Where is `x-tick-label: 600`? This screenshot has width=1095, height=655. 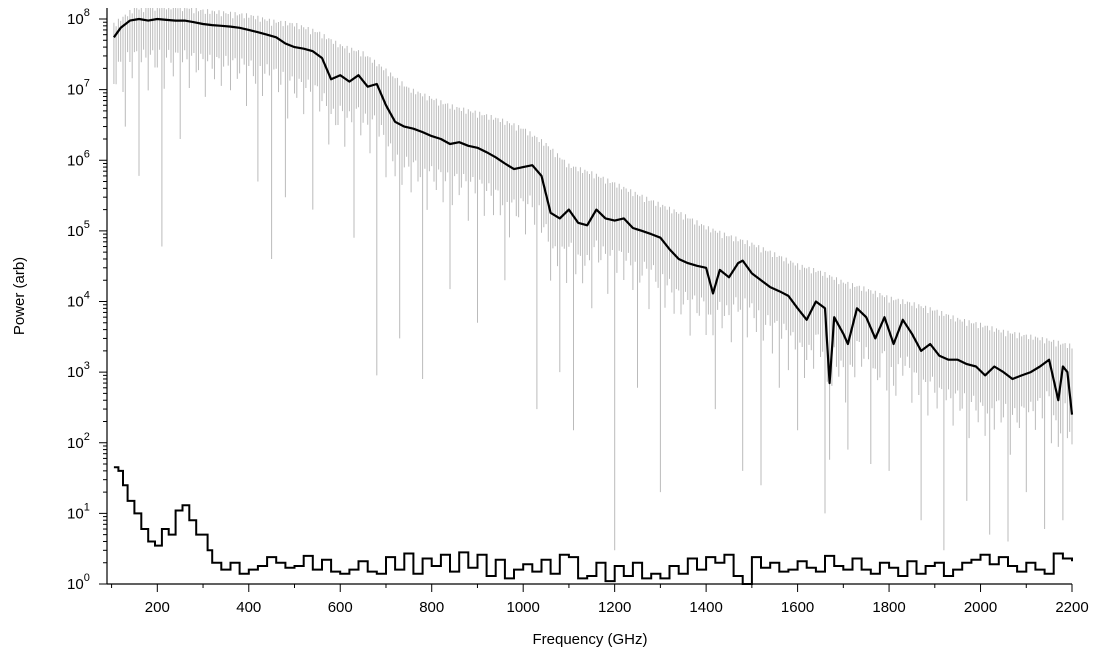 x-tick-label: 600 is located at coordinates (340, 607).